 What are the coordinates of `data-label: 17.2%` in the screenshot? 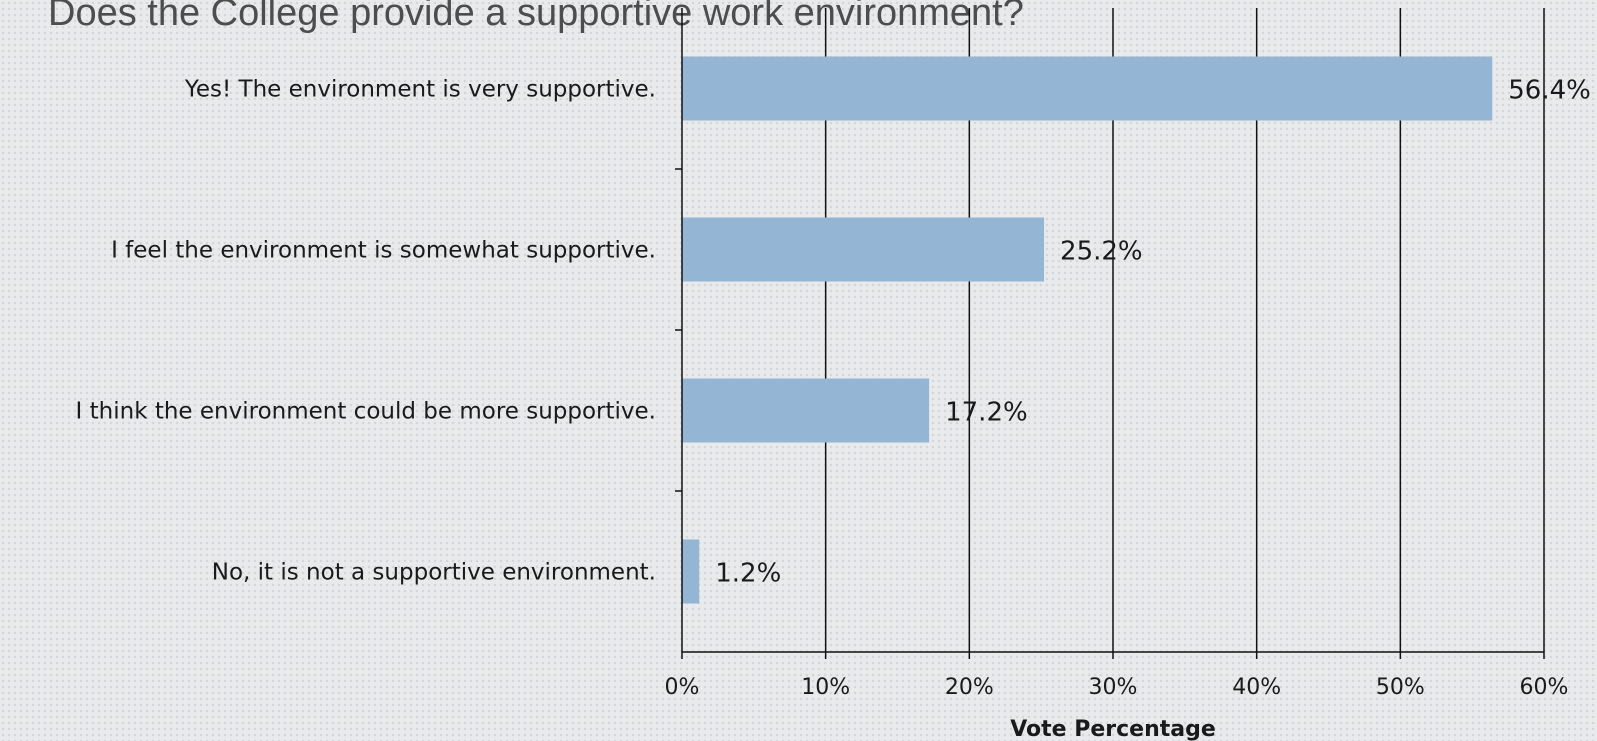 It's located at (986, 413).